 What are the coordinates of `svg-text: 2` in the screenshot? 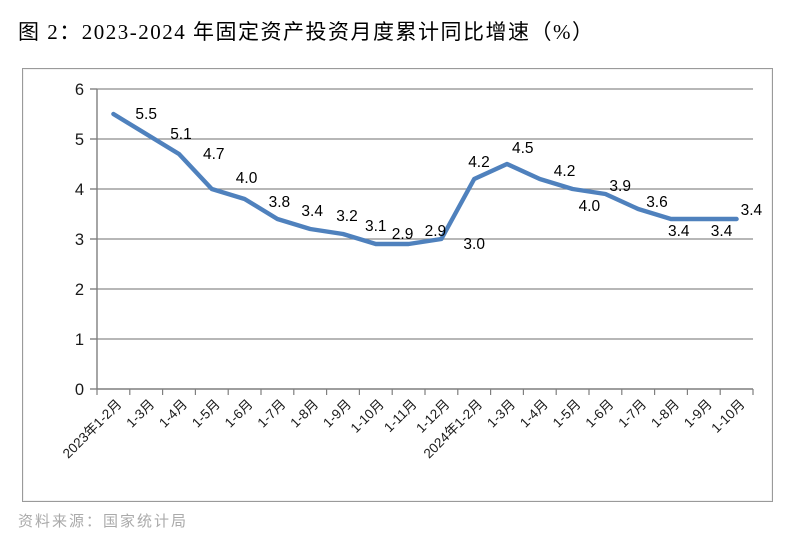 It's located at (79, 290).